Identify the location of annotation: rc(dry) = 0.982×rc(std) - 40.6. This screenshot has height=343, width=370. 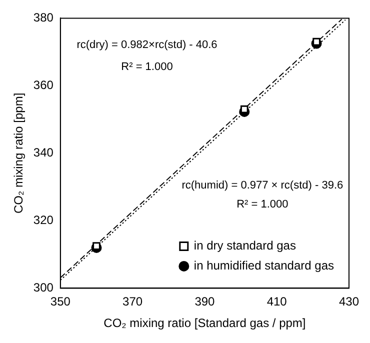
(147, 45).